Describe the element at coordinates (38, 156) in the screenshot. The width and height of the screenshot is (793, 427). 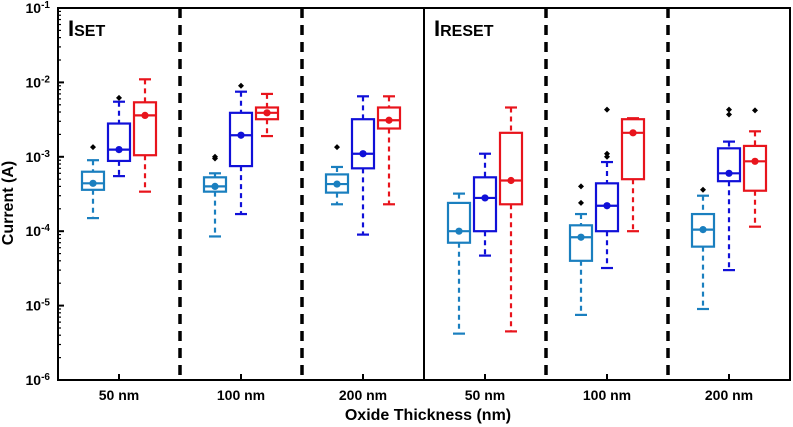
I see `y-tick-label: 10⁻³` at that location.